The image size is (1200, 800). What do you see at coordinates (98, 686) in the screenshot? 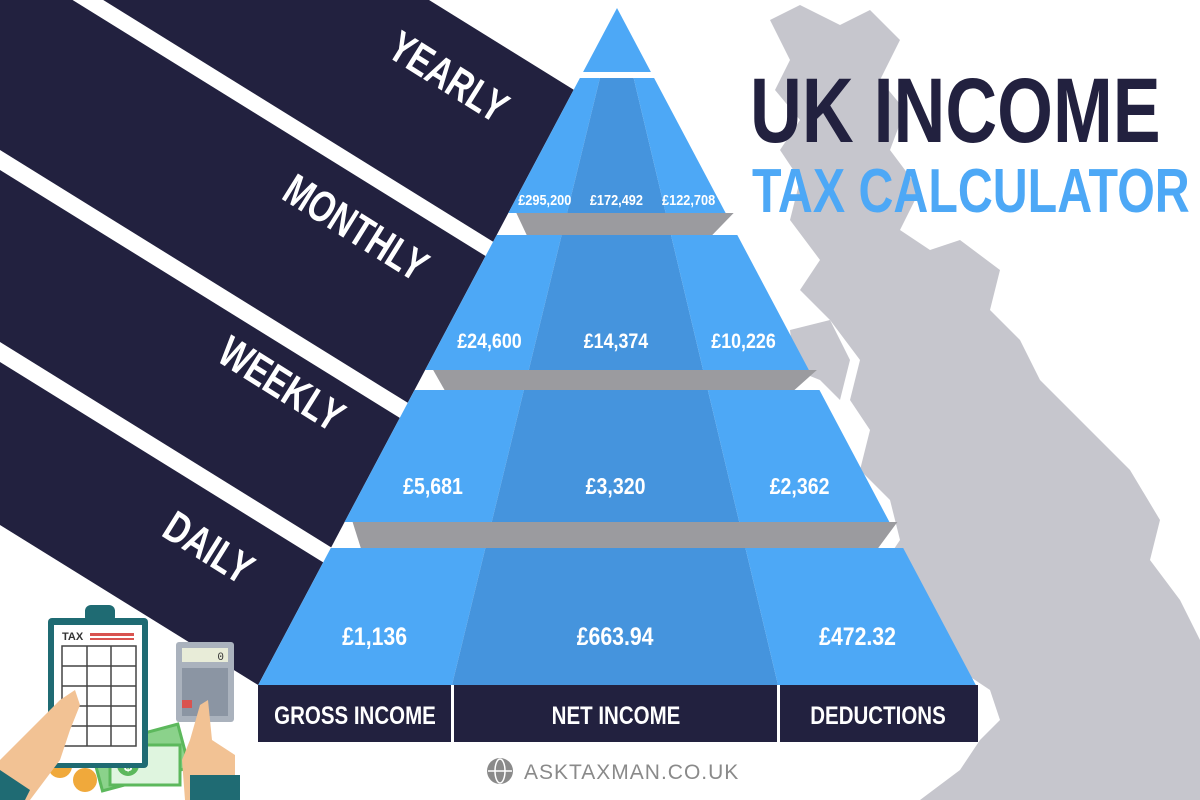
I see `clipboard-icon: TAX` at bounding box center [98, 686].